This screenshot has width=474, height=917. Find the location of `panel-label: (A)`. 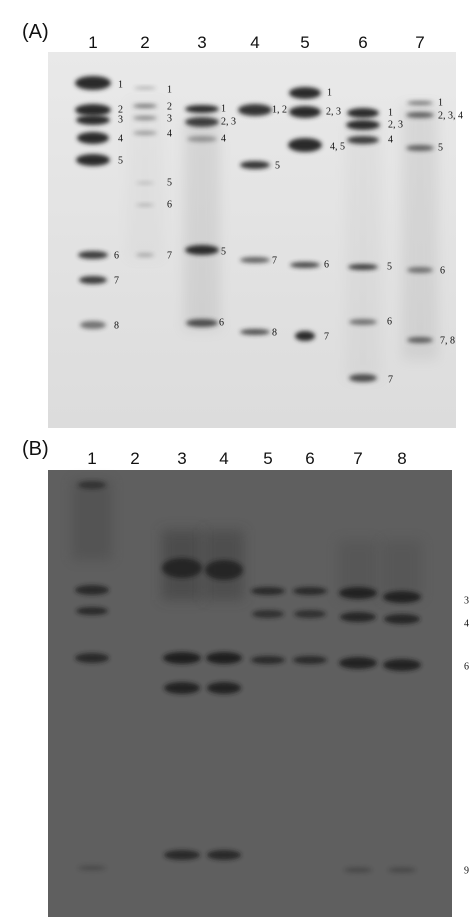

panel-label: (A) is located at coordinates (35, 32).